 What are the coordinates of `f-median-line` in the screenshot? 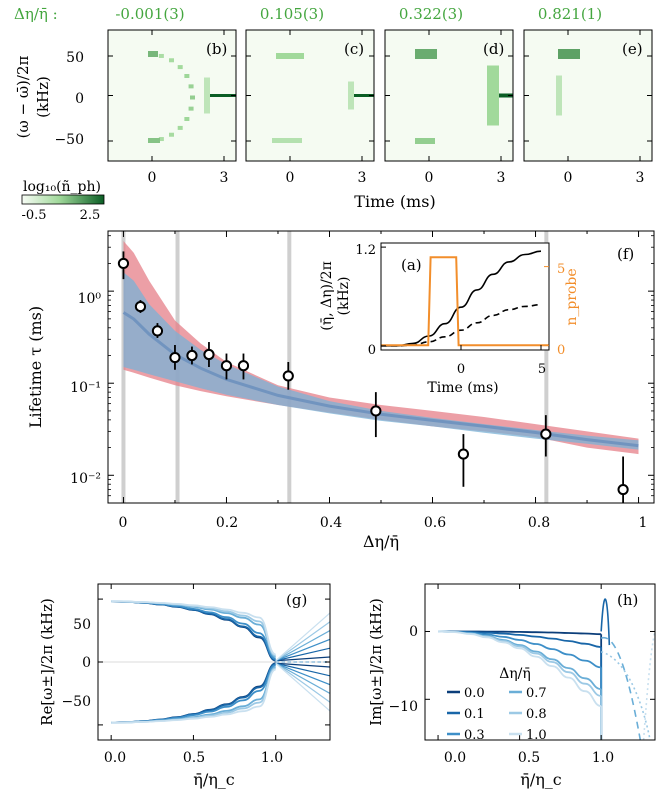 It's located at (380, 379).